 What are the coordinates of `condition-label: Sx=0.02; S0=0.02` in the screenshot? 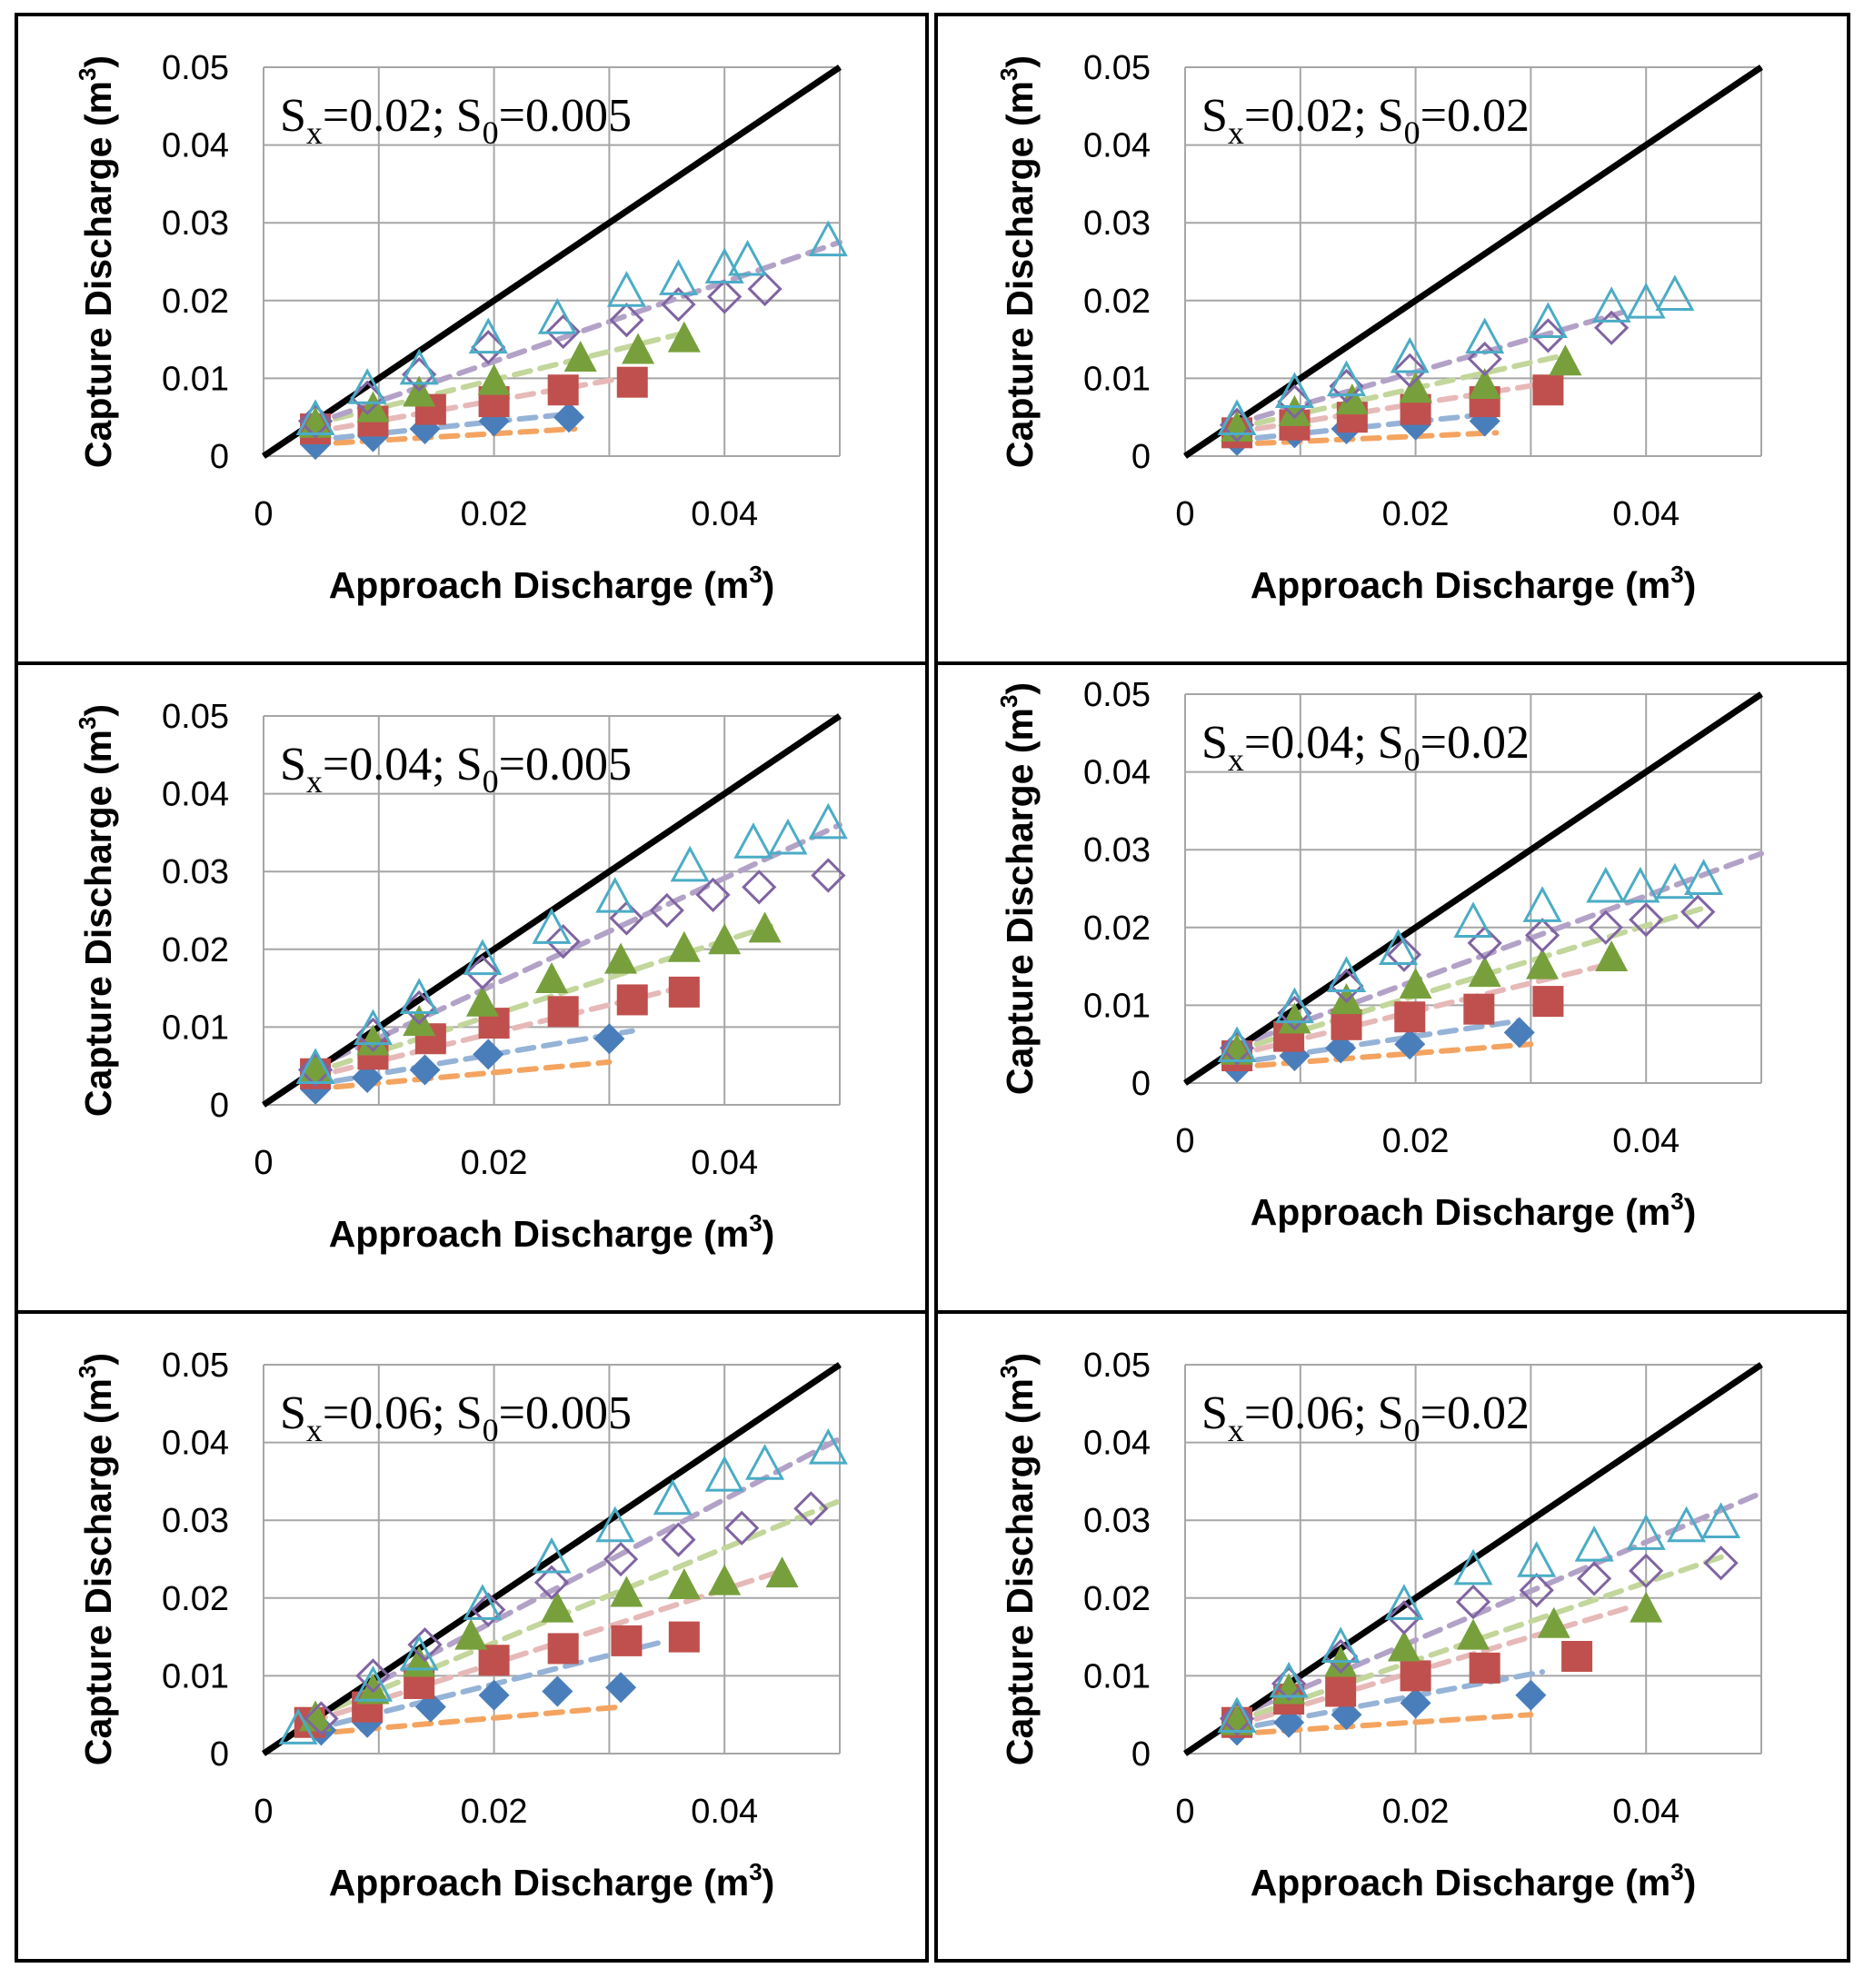 It's located at (1365, 120).